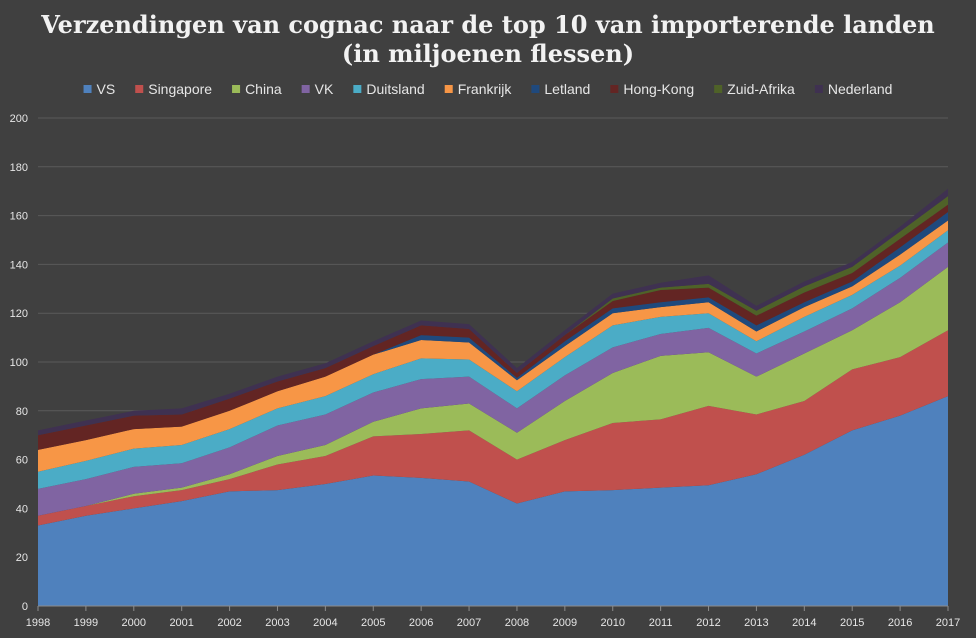 This screenshot has width=976, height=638. I want to click on x-tick-label: 2007, so click(469, 623).